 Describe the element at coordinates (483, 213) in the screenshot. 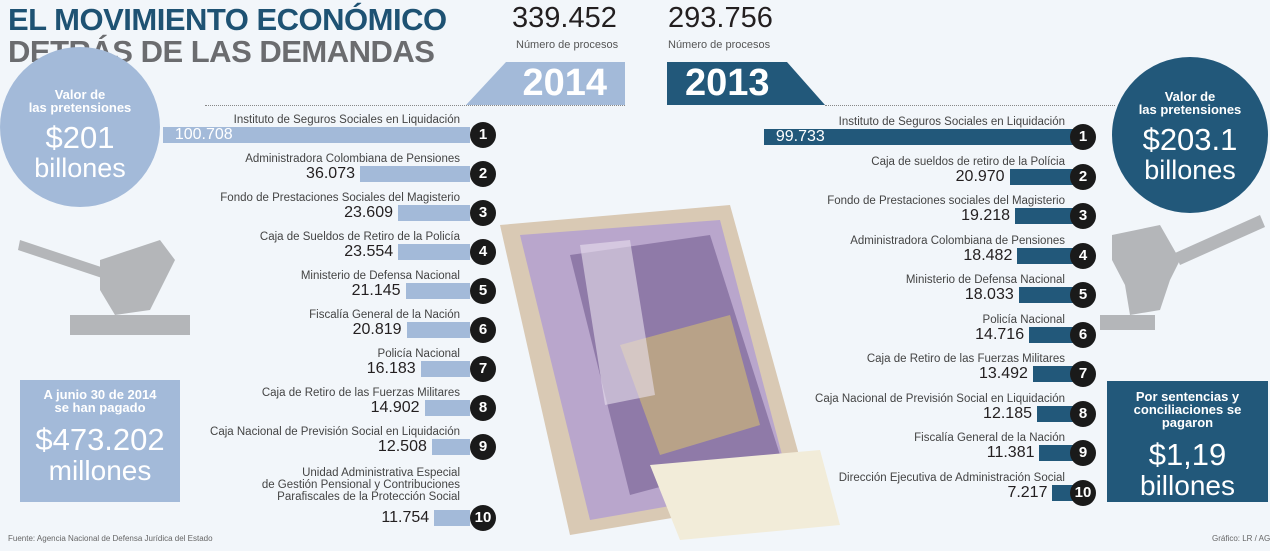

I see `rank-badge-2014: 3` at that location.